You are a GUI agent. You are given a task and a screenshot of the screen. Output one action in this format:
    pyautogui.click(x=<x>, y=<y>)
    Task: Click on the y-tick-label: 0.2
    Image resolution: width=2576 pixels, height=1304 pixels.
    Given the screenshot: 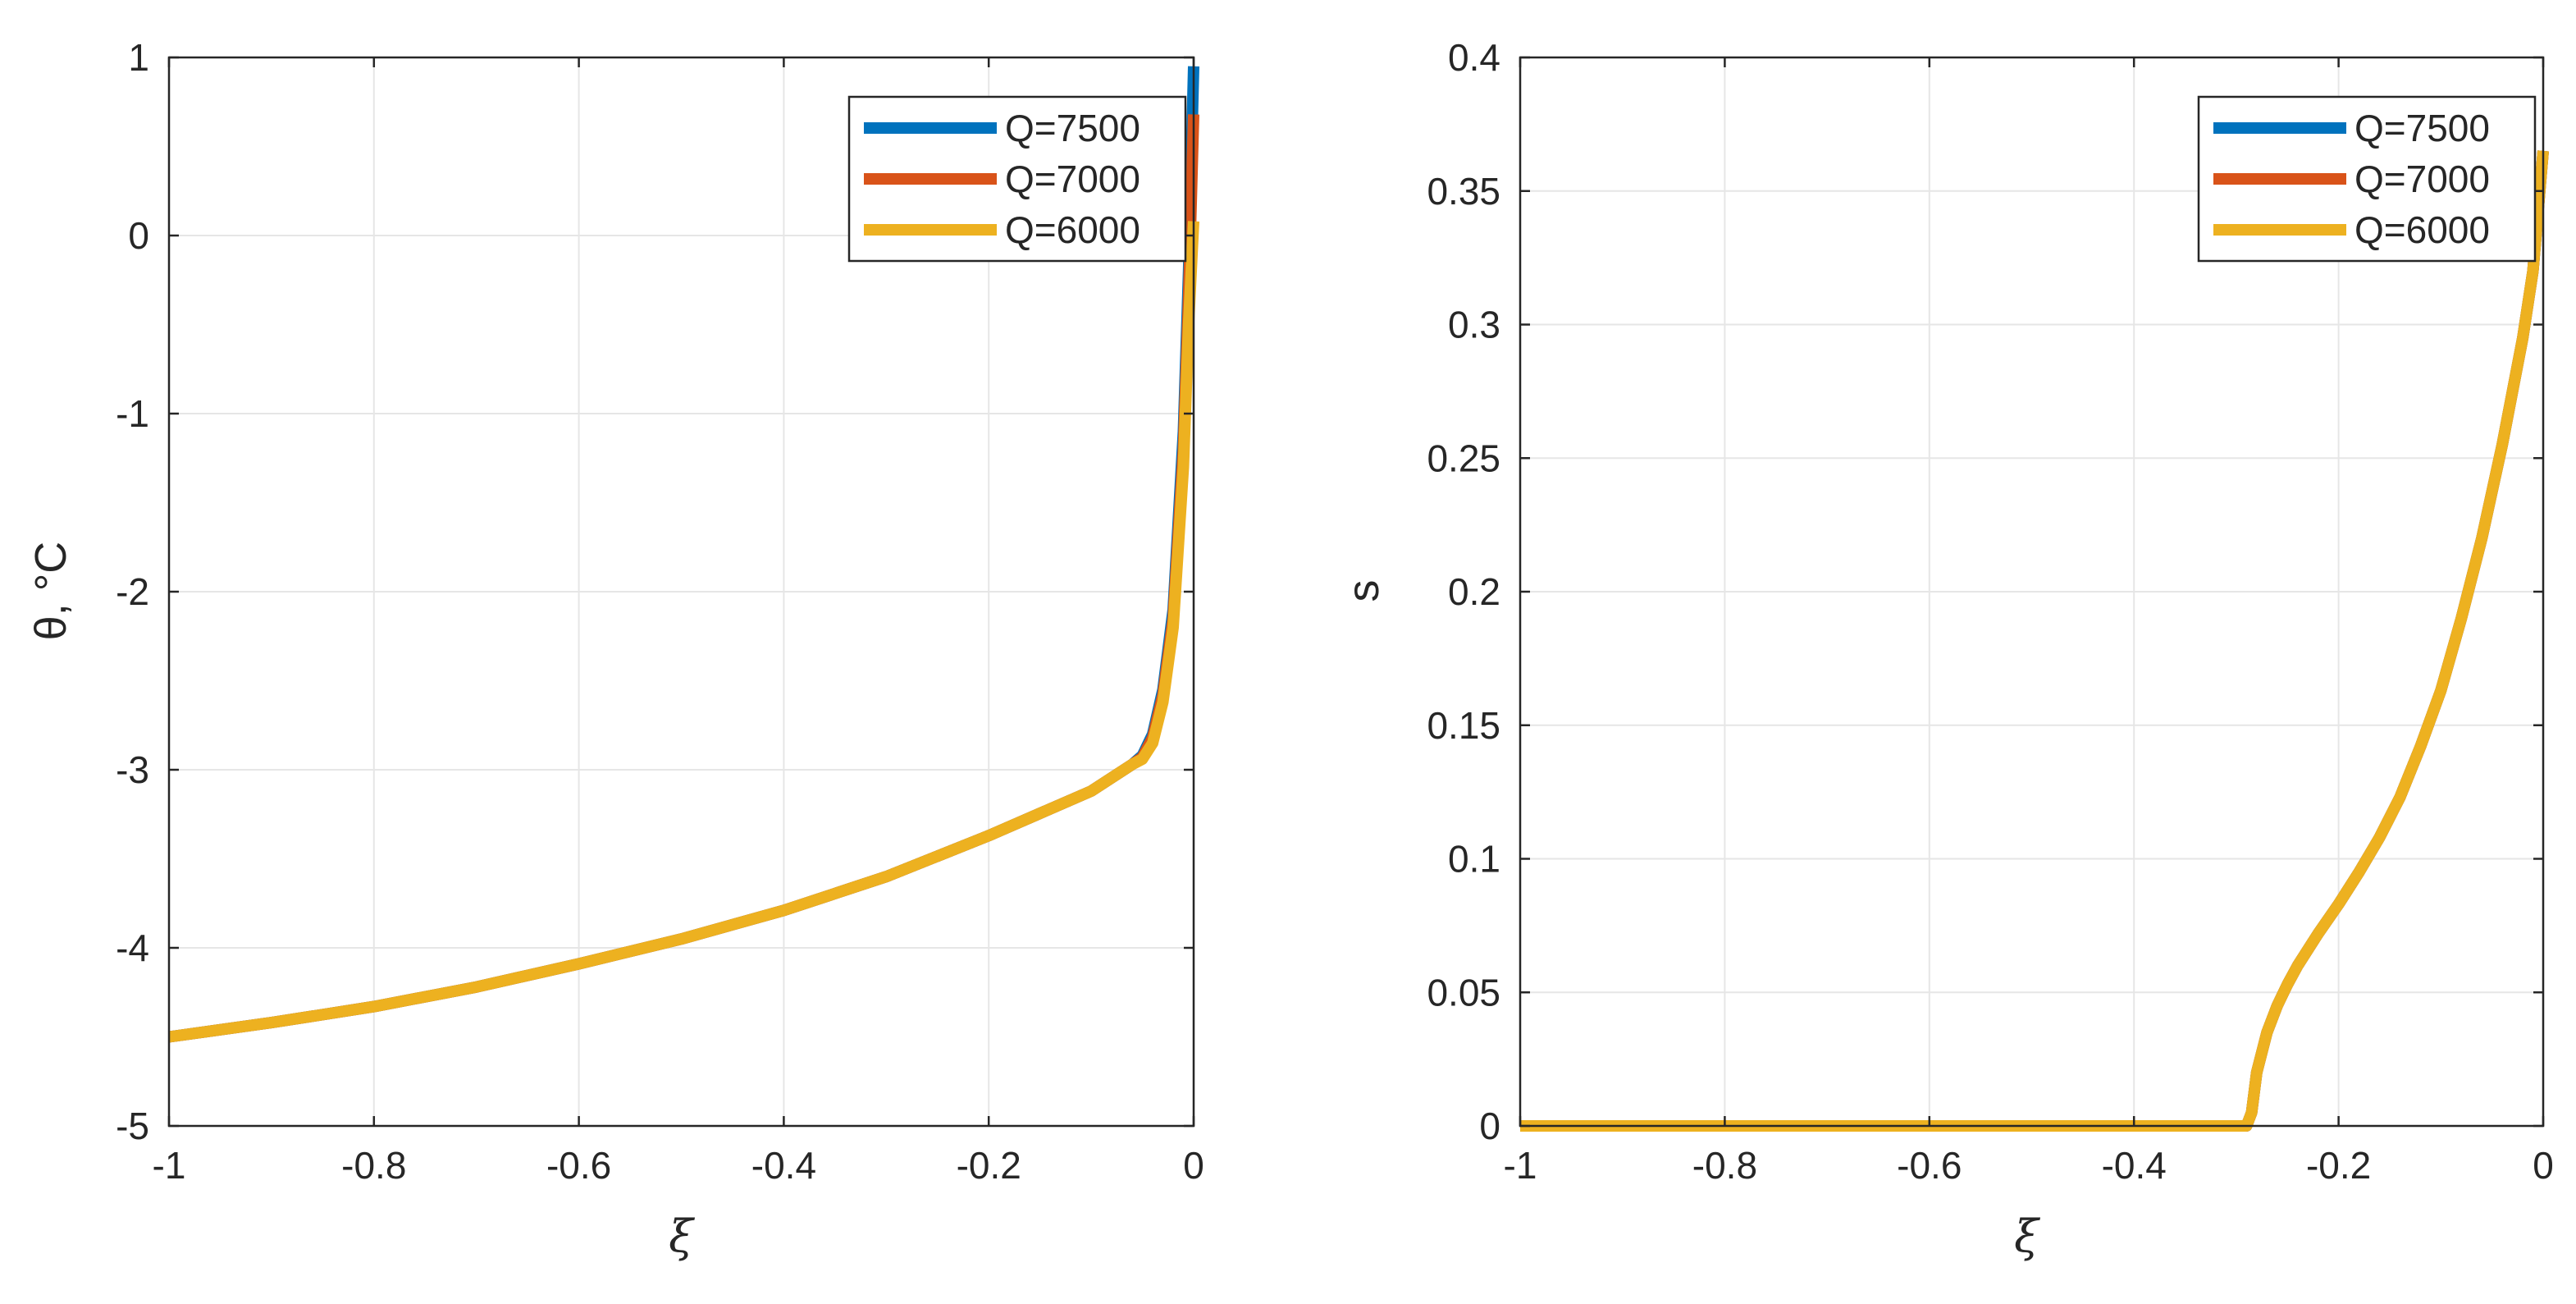 What is the action you would take?
    pyautogui.click(x=1474, y=591)
    